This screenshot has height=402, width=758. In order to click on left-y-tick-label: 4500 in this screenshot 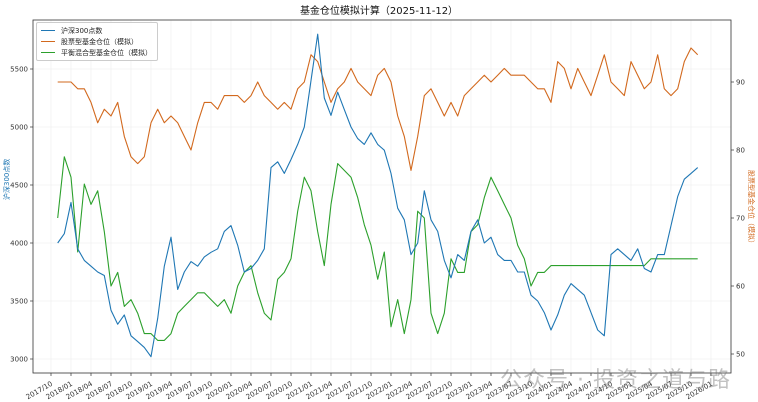, I will do `click(19, 186)`.